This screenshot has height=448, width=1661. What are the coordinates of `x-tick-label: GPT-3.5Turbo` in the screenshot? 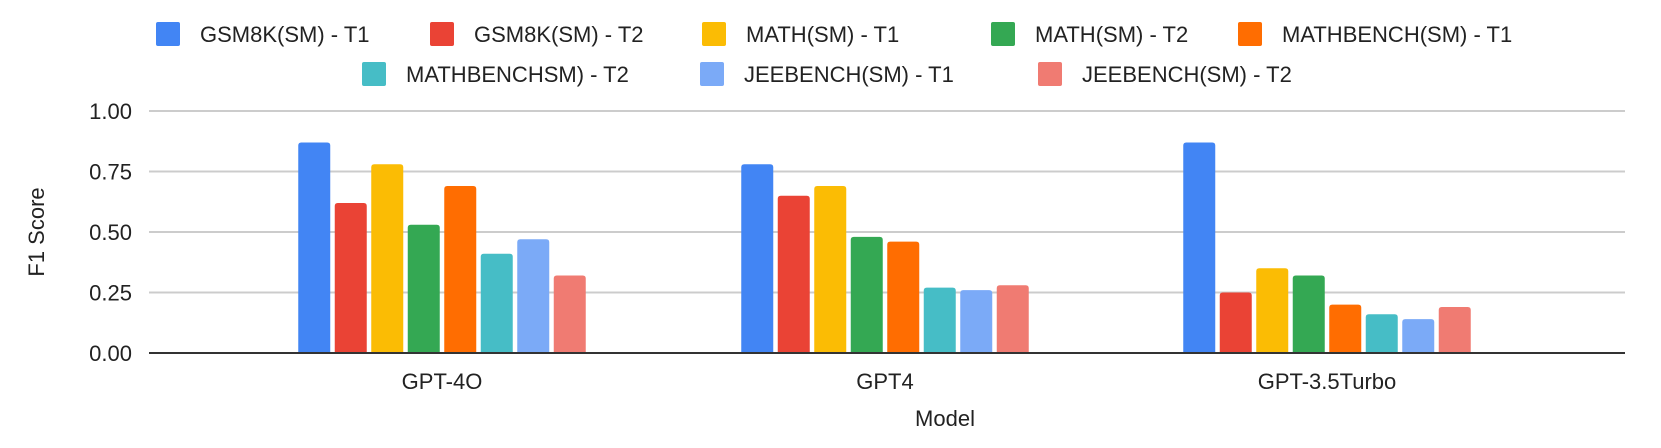 It's located at (1327, 381).